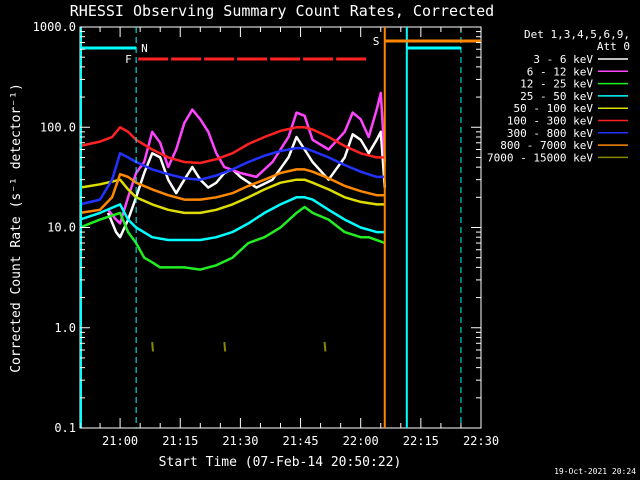 This screenshot has width=640, height=480. What do you see at coordinates (65, 328) in the screenshot?
I see `y-tick-label: 1.0` at bounding box center [65, 328].